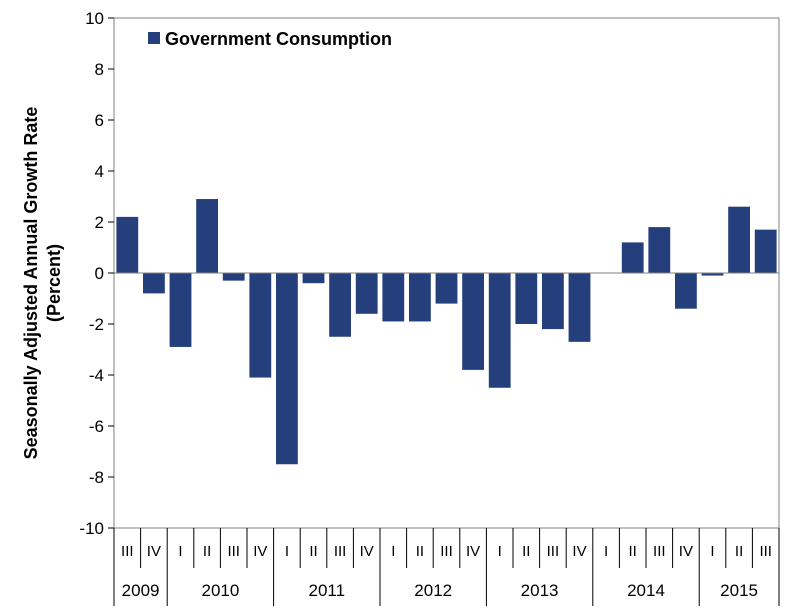 This screenshot has width=792, height=612. What do you see at coordinates (433, 590) in the screenshot?
I see `year-label: 2012` at bounding box center [433, 590].